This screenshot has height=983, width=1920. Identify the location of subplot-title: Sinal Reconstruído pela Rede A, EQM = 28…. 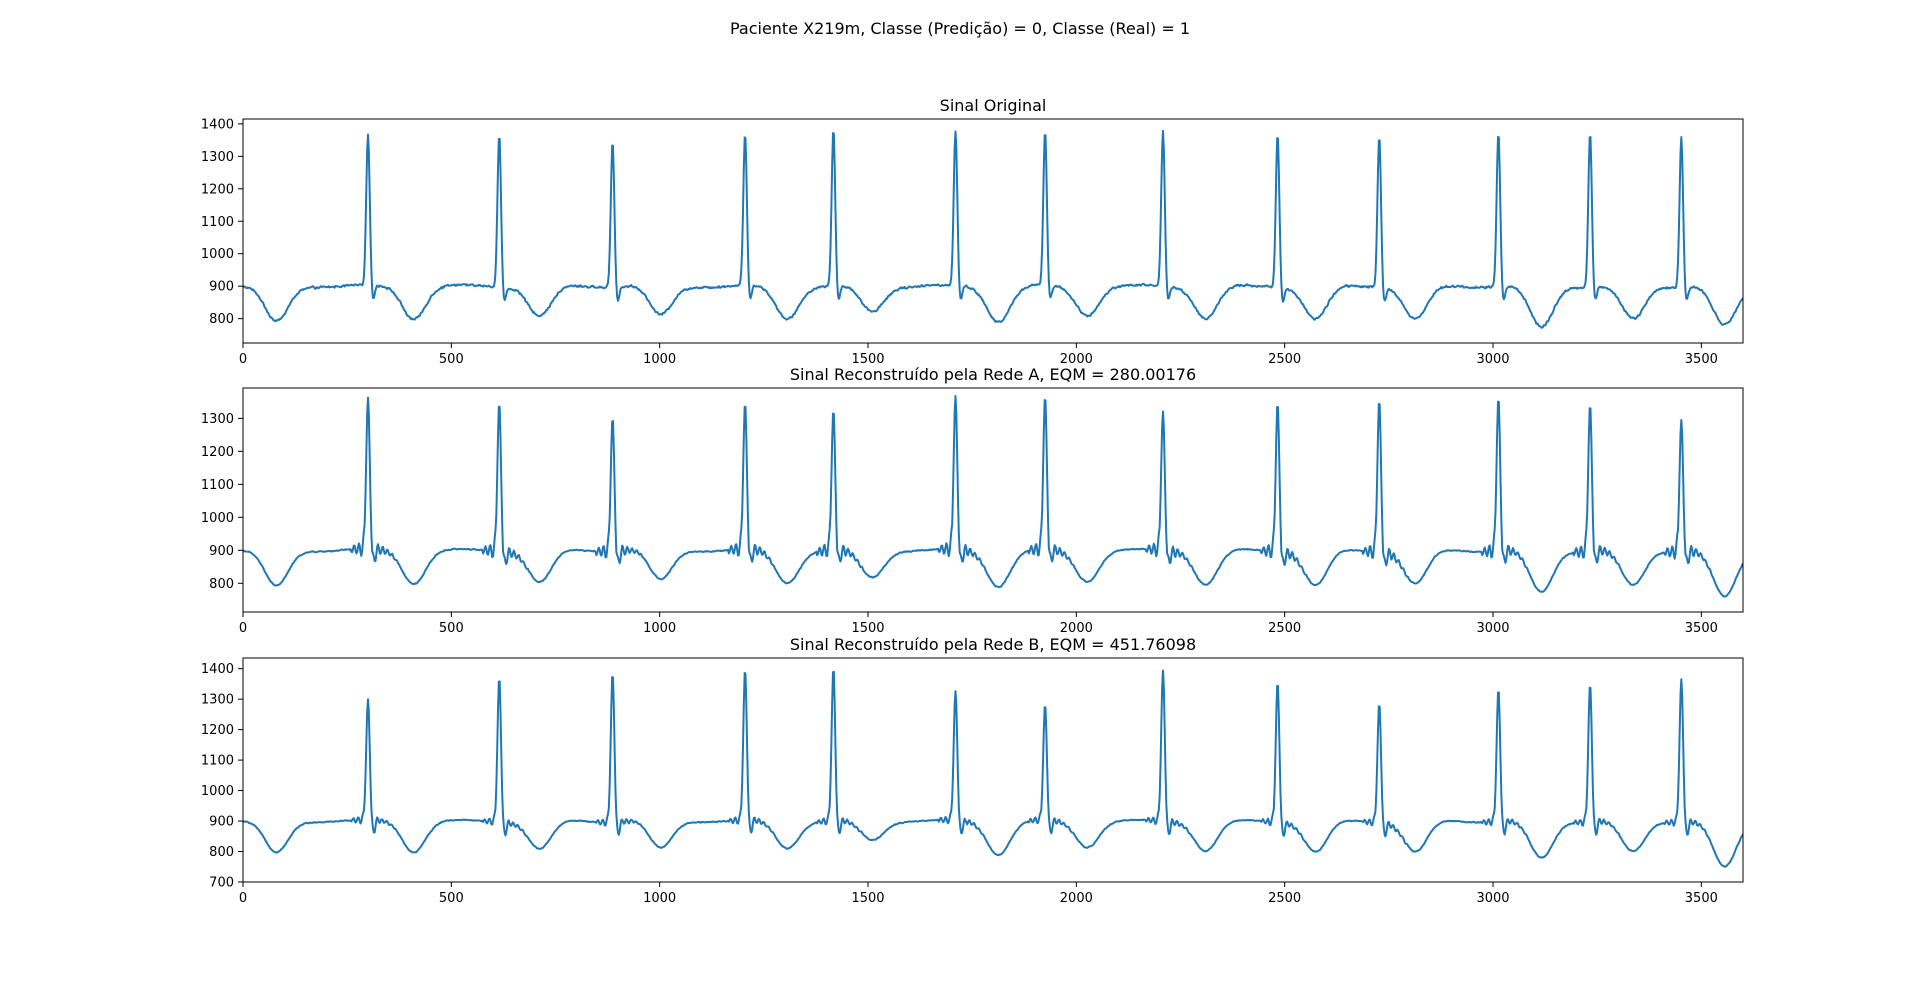
(993, 374).